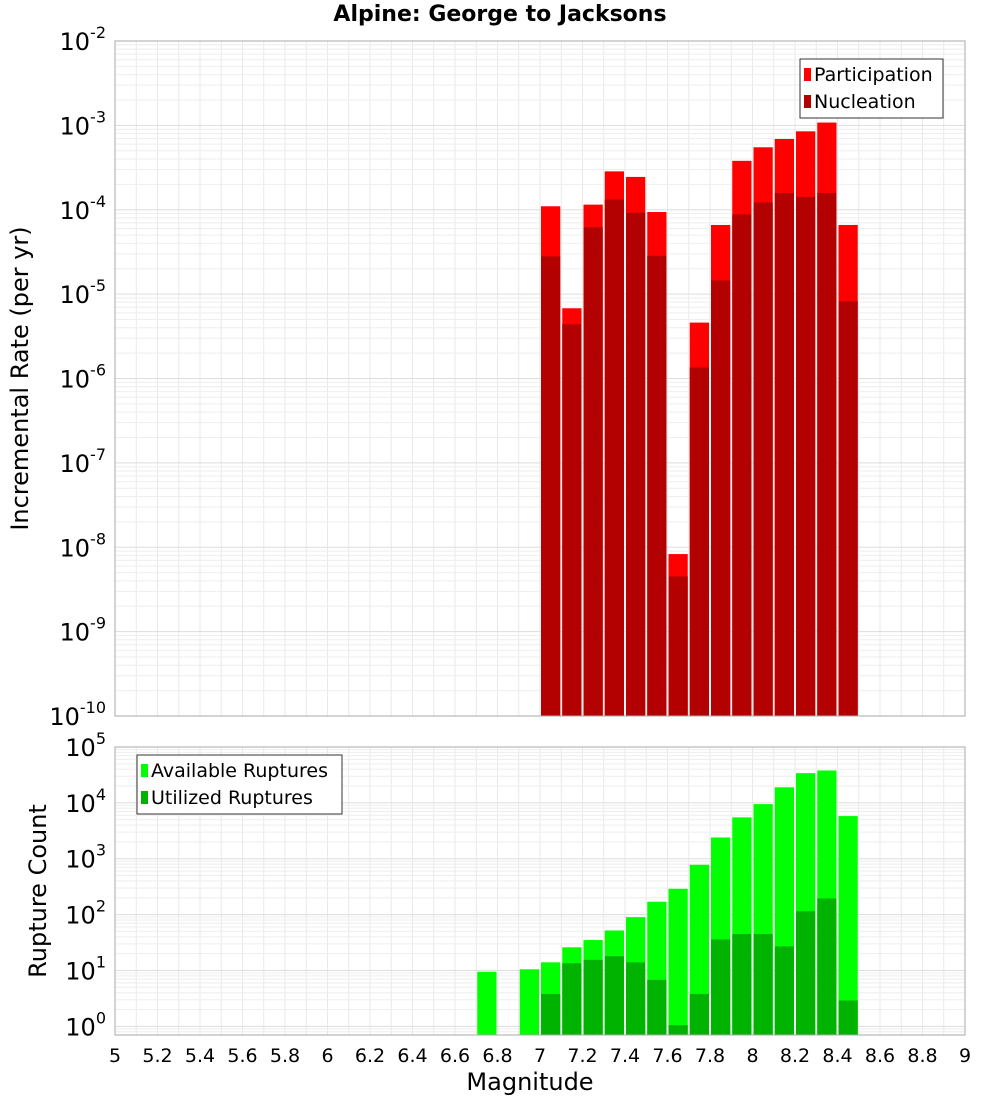  I want to click on y-axis-label: Incremental Rate (per yr), so click(20, 378).